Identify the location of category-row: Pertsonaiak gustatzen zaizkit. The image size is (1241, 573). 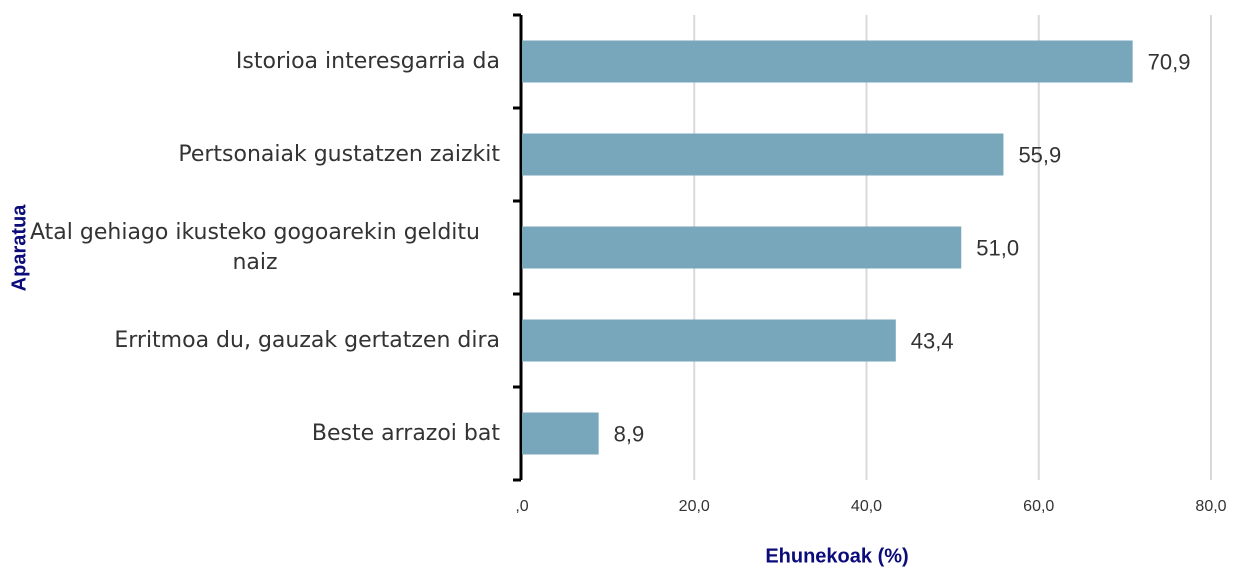
(255, 154).